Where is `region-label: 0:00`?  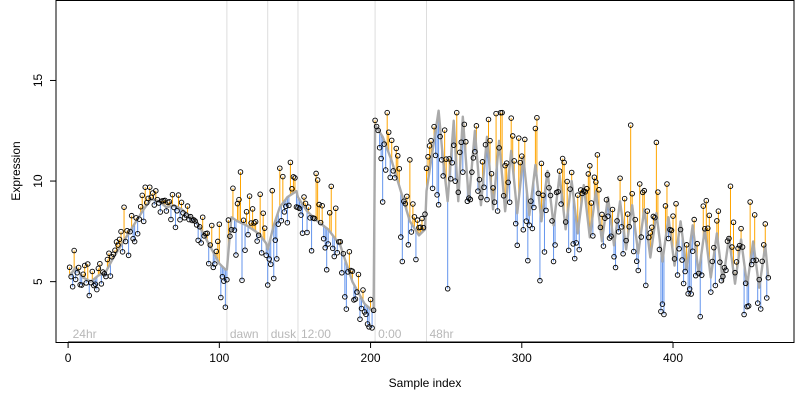
region-label: 0:00 is located at coordinates (390, 334).